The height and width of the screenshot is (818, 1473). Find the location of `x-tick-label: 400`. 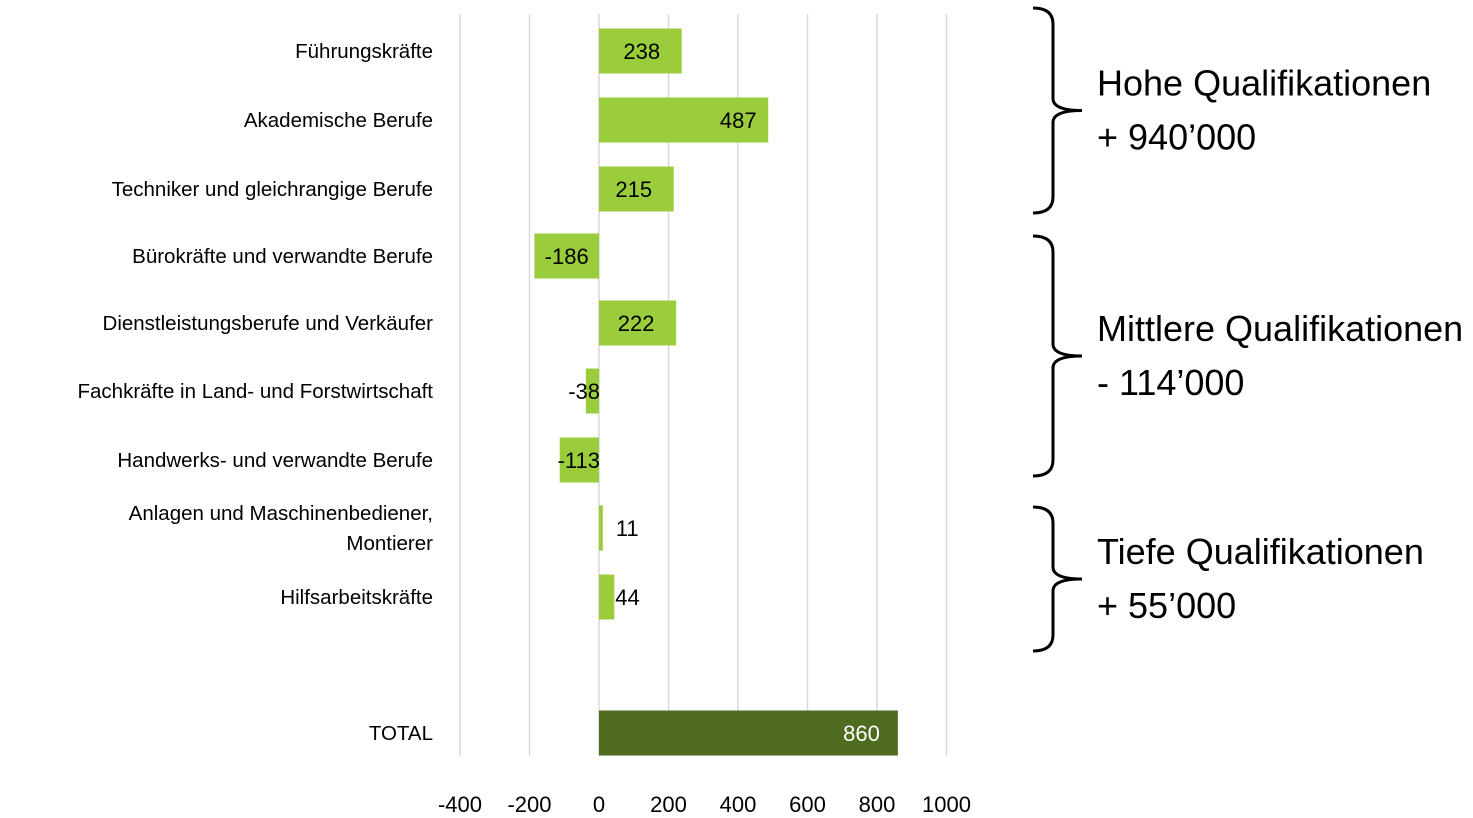

x-tick-label: 400 is located at coordinates (738, 804).